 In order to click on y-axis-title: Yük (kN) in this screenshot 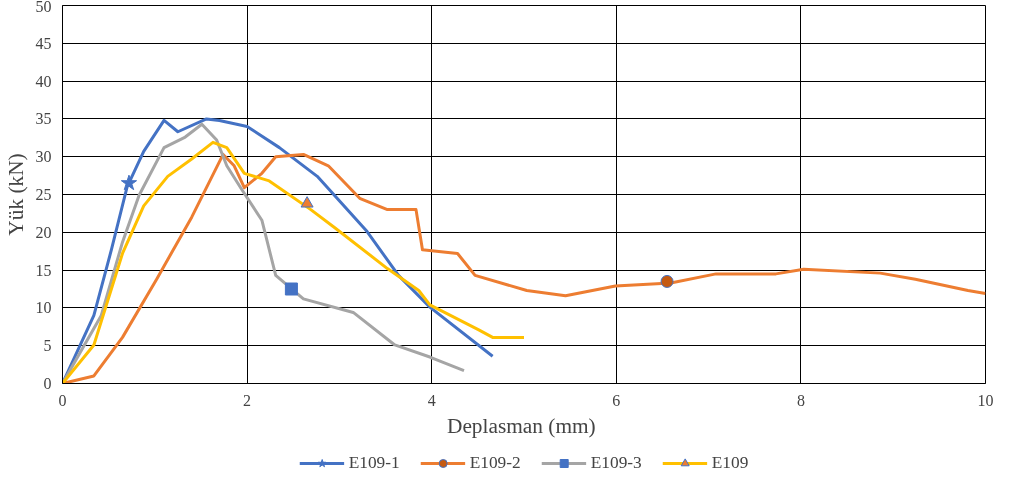, I will do `click(15, 194)`.